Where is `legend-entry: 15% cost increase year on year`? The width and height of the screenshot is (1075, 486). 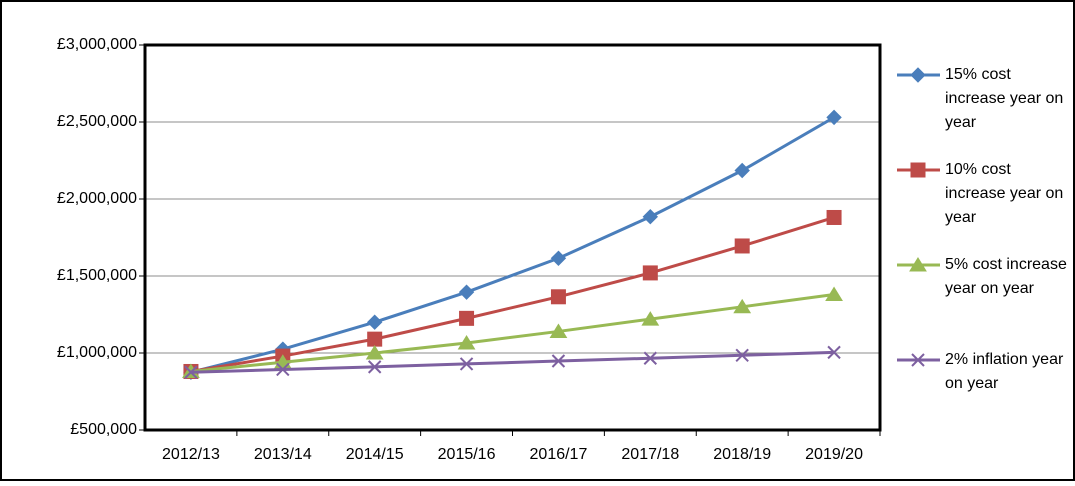
legend-entry: 15% cost increase year on year is located at coordinates (1004, 98).